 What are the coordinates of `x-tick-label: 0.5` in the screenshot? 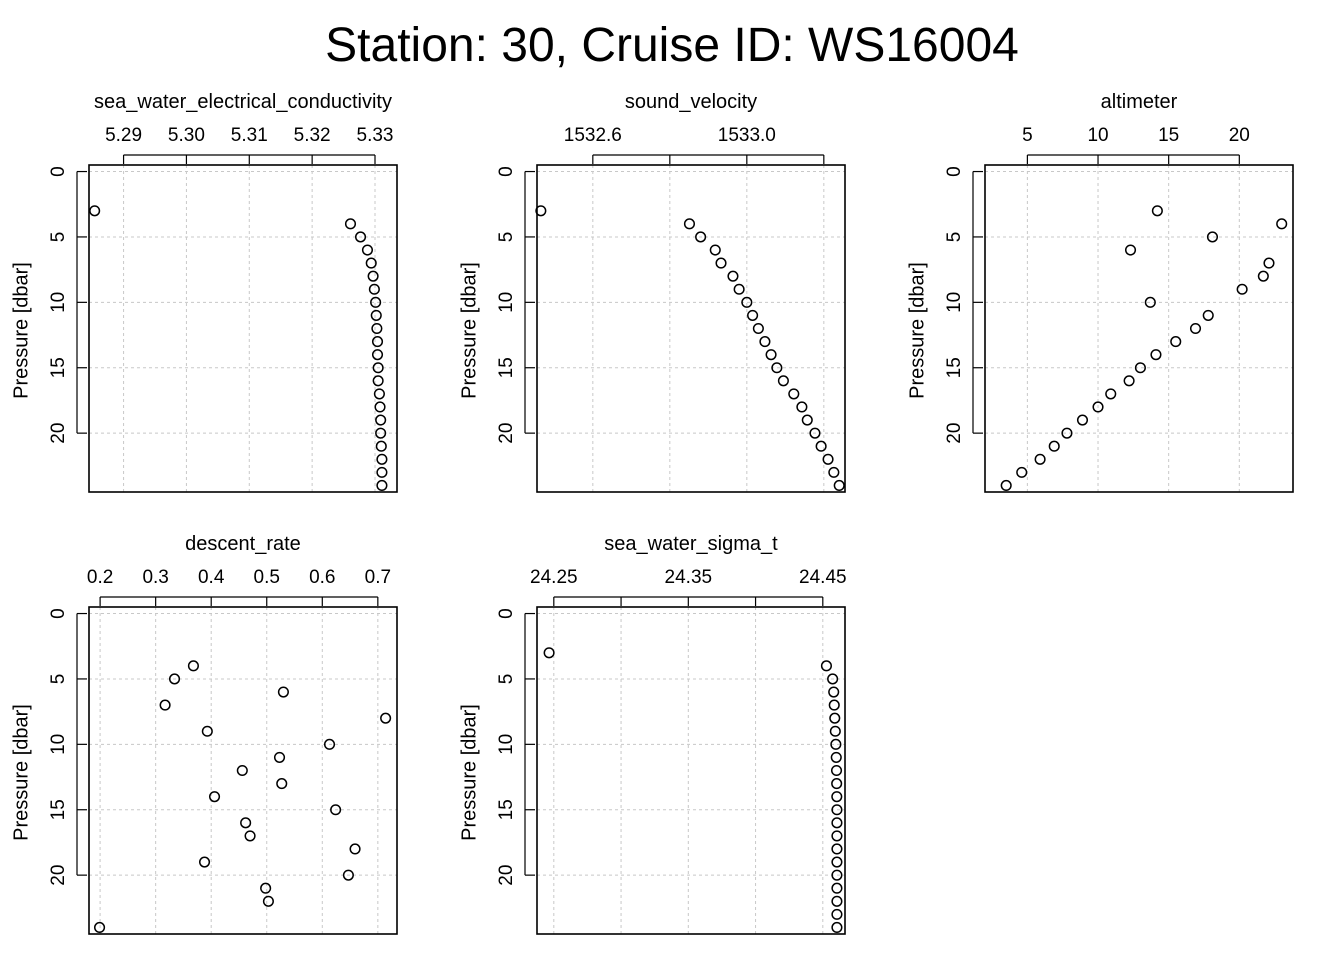 It's located at (267, 577).